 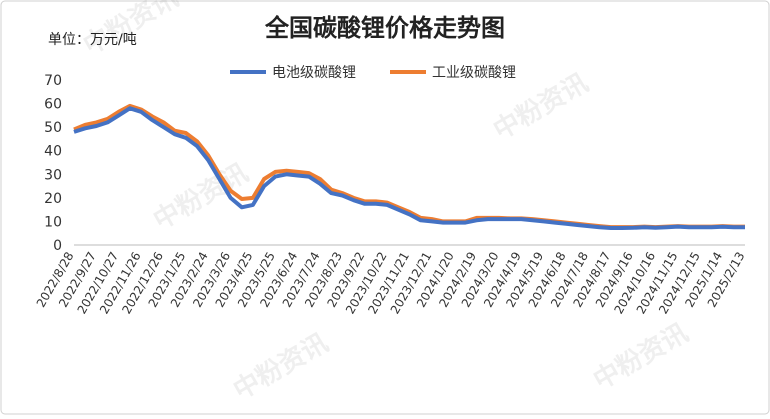 I want to click on y-tick-label: 60, so click(x=53, y=105).